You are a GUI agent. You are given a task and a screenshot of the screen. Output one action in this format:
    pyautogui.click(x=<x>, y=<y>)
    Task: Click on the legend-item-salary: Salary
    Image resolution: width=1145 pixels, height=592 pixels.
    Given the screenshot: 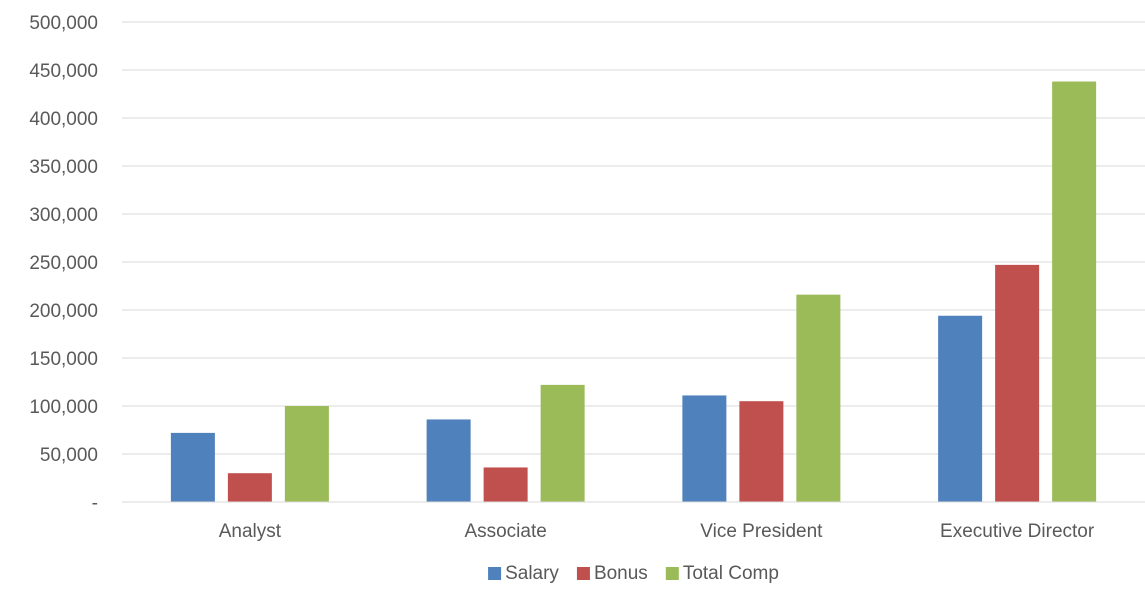 What is the action you would take?
    pyautogui.click(x=523, y=573)
    